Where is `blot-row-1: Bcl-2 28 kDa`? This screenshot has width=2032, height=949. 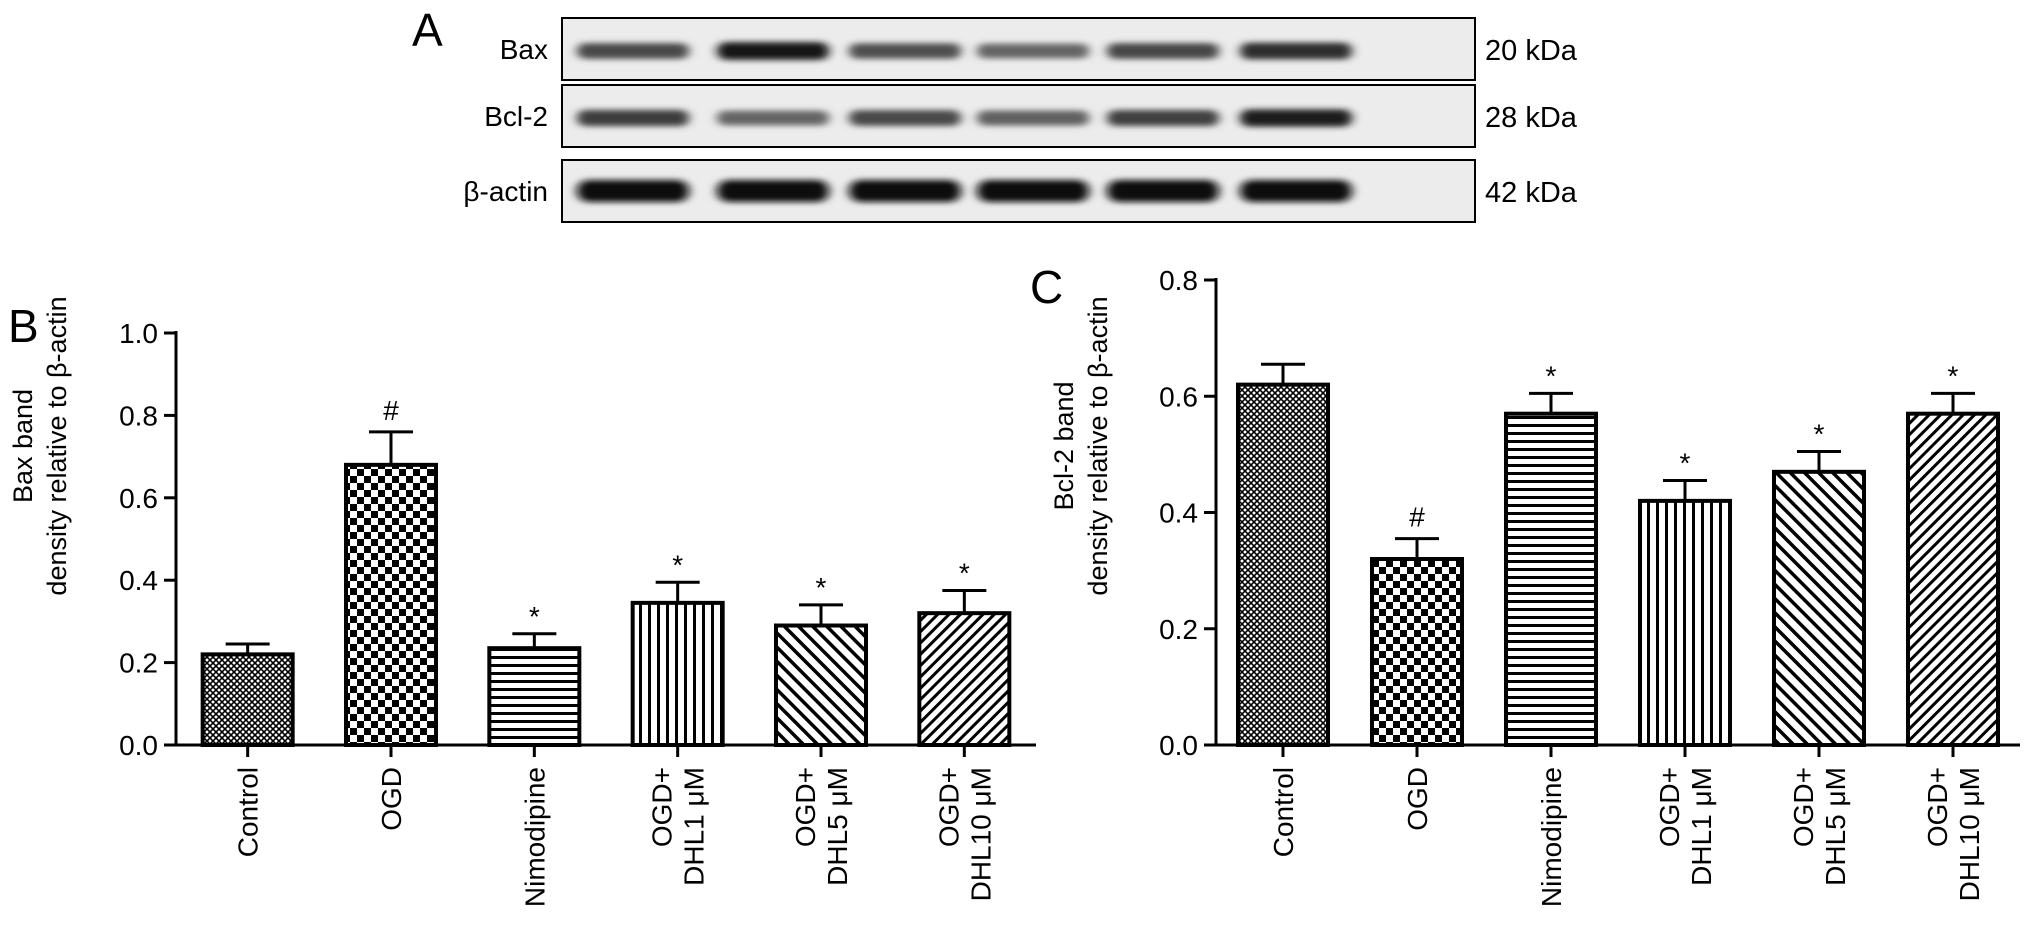
blot-row-1: Bcl-2 28 kDa is located at coordinates (1031, 116).